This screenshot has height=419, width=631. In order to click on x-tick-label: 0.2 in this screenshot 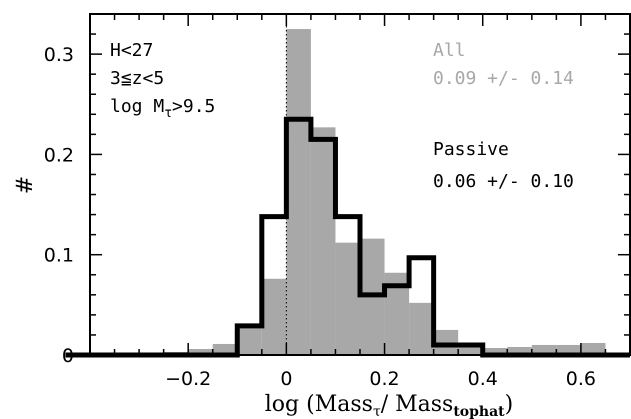, I will do `click(384, 379)`.